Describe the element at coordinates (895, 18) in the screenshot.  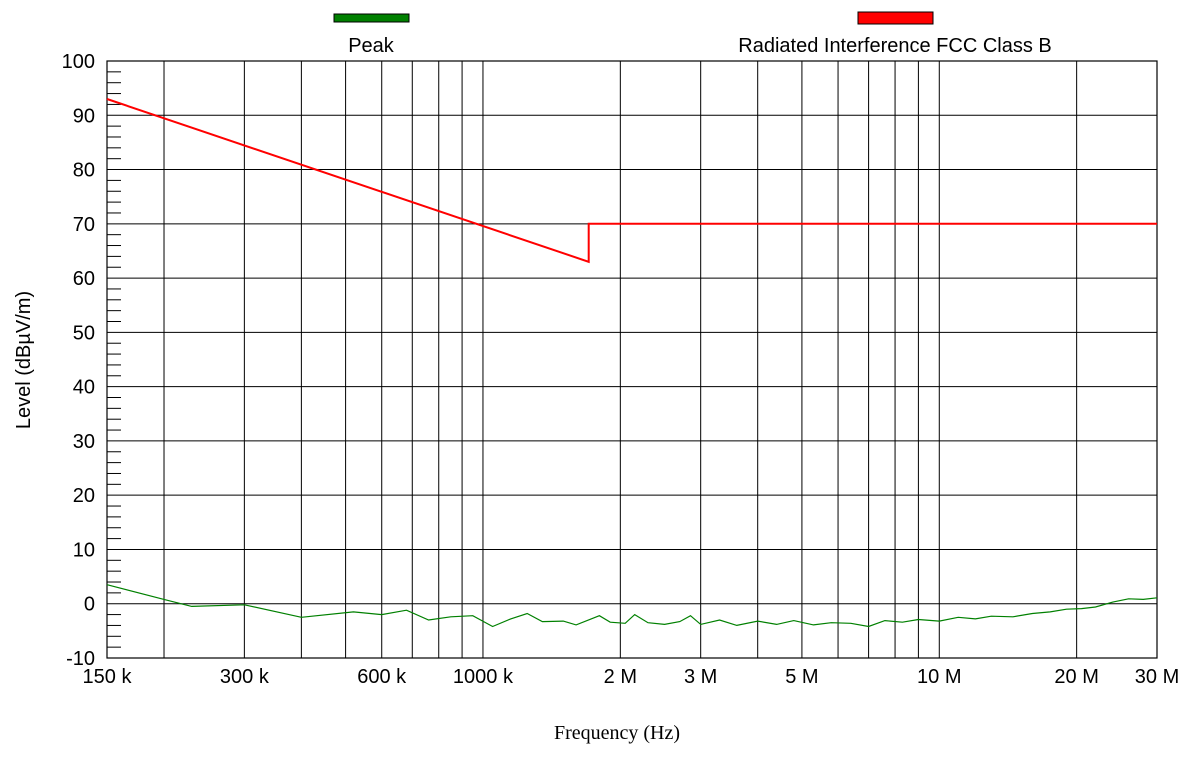
I see `legend-swatch-fcc-class-b` at that location.